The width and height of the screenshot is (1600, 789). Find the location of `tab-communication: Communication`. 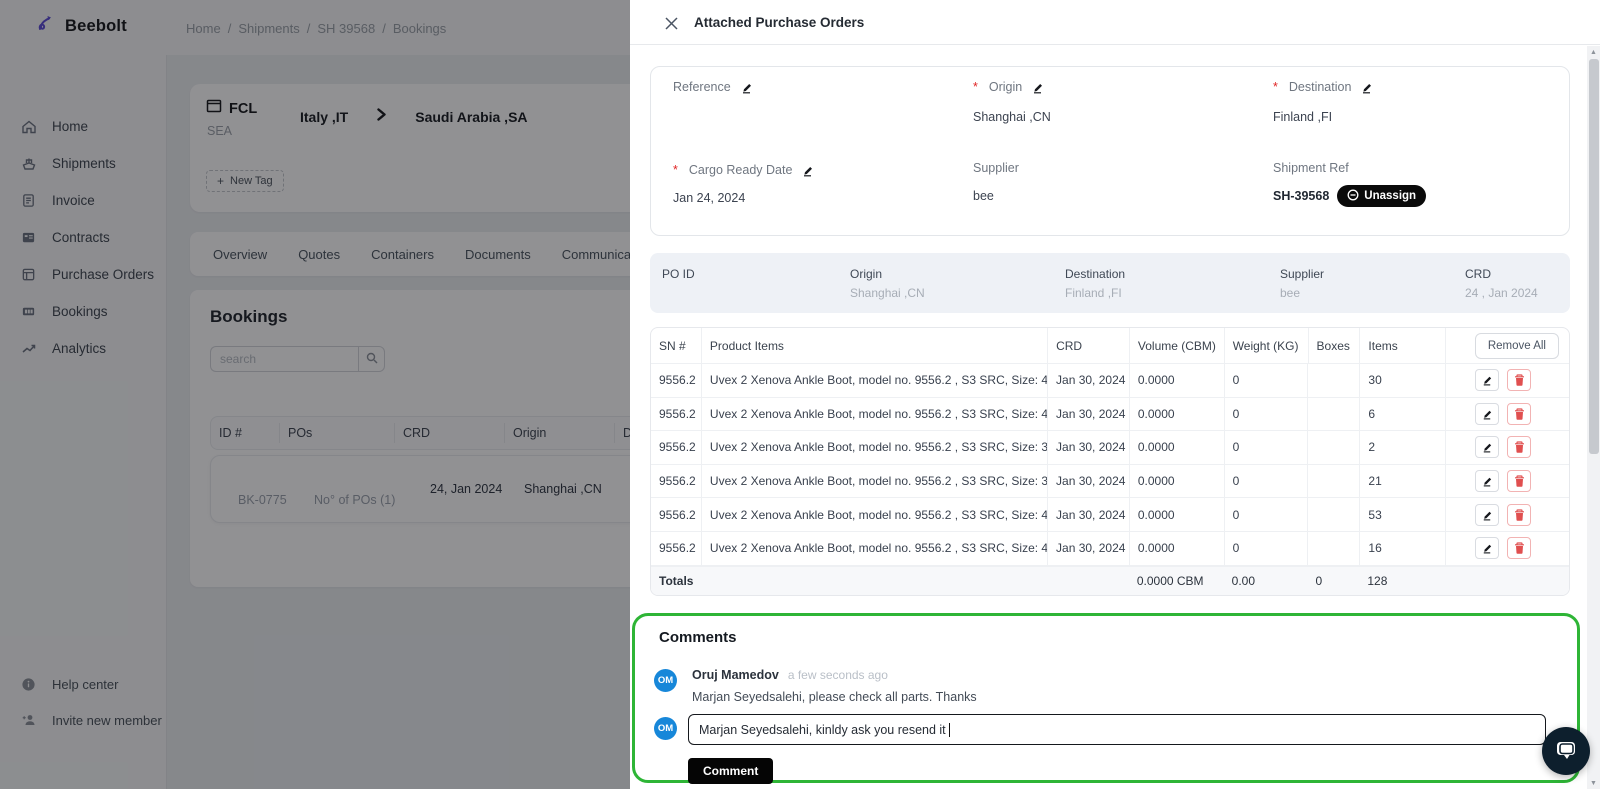

tab-communication: Communication is located at coordinates (607, 254).